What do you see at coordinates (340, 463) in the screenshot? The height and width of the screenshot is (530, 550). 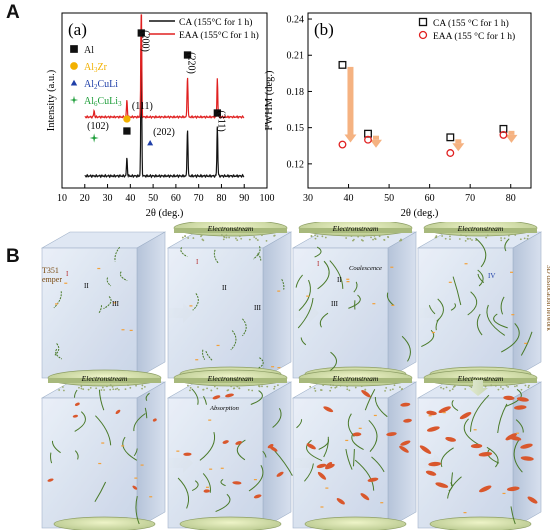 I see `cube-front-face` at bounding box center [340, 463].